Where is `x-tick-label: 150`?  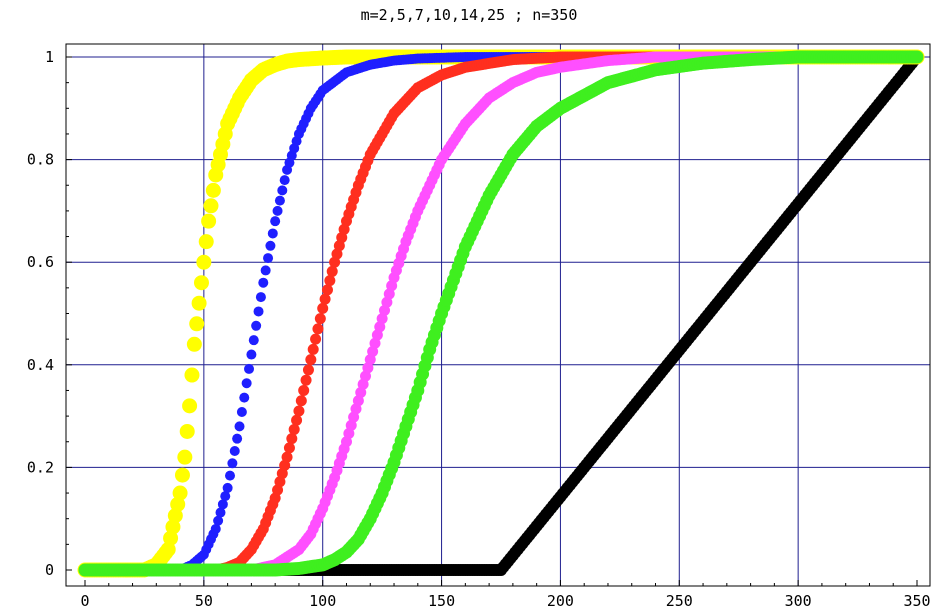
x-tick-label: 150 is located at coordinates (441, 601).